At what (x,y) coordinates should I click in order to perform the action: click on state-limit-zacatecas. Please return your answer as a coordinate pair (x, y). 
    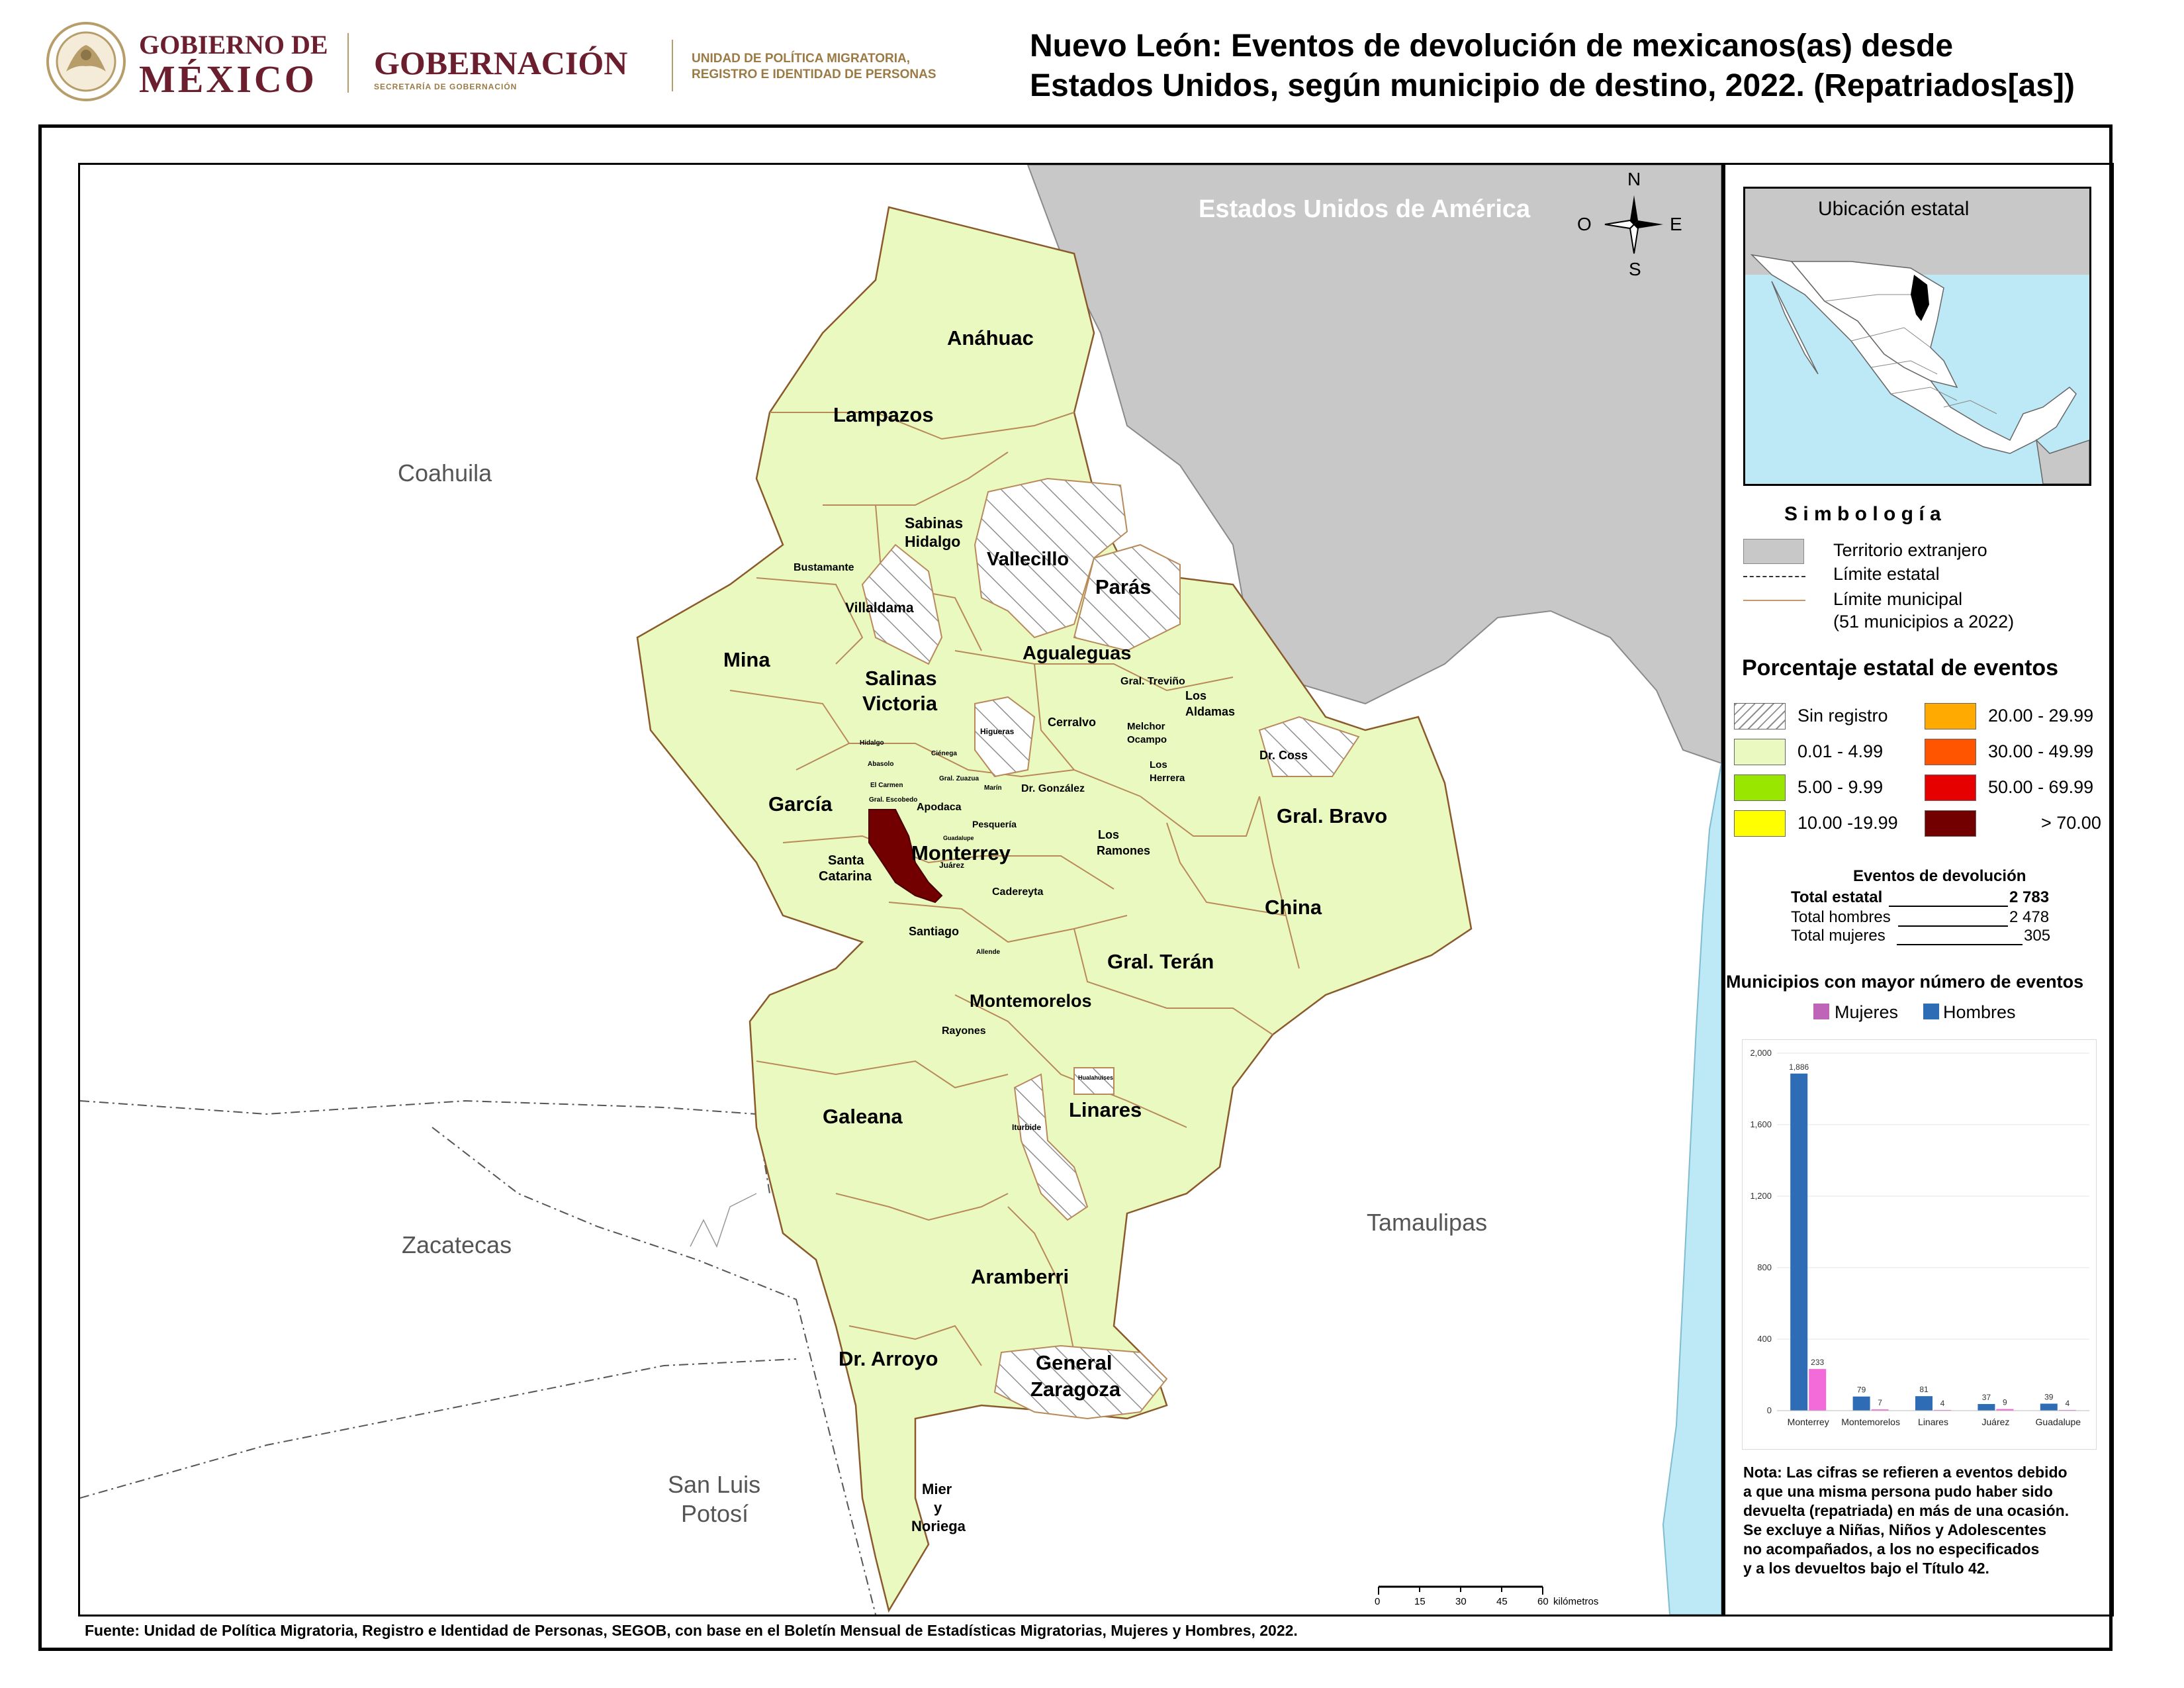
    Looking at the image, I should click on (654, 1371).